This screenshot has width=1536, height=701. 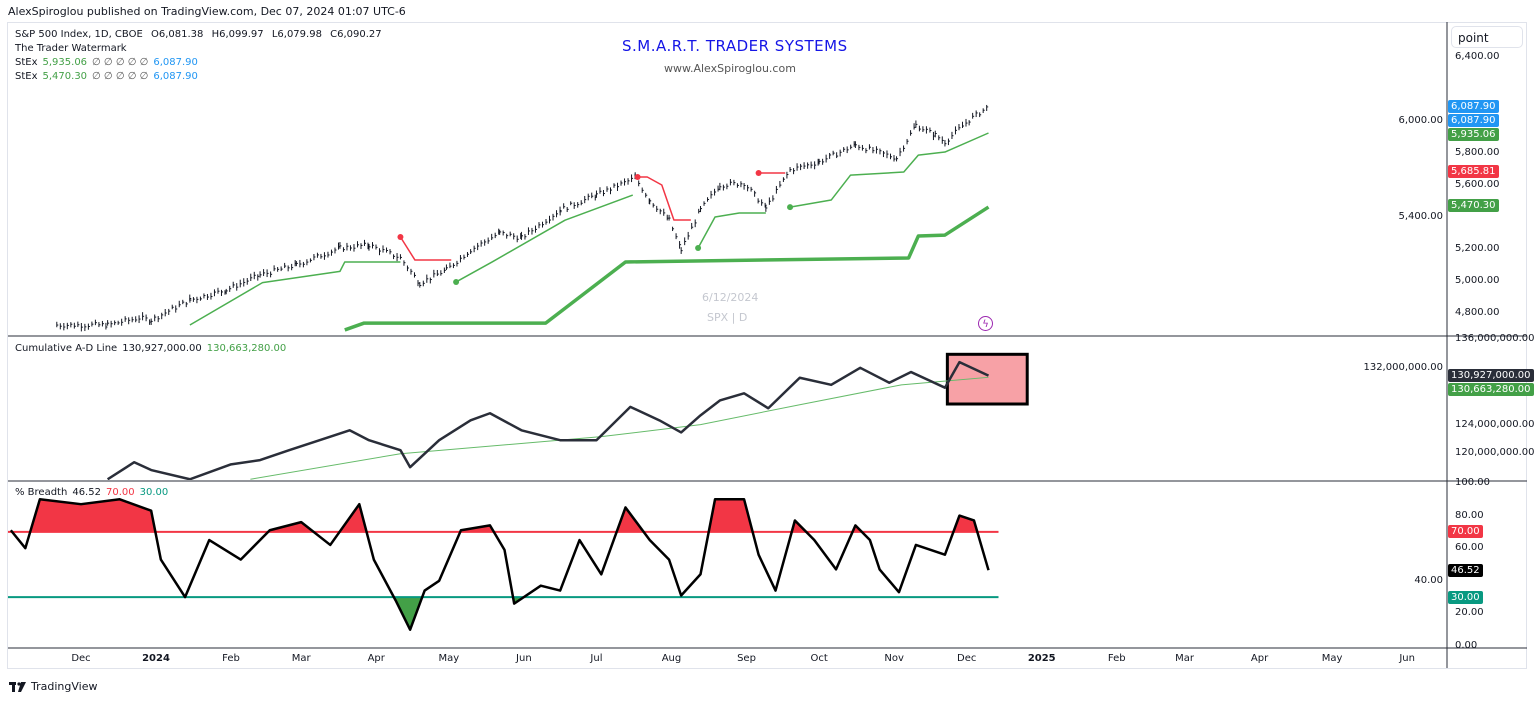 I want to click on time-axis-label: Aug, so click(x=671, y=658).